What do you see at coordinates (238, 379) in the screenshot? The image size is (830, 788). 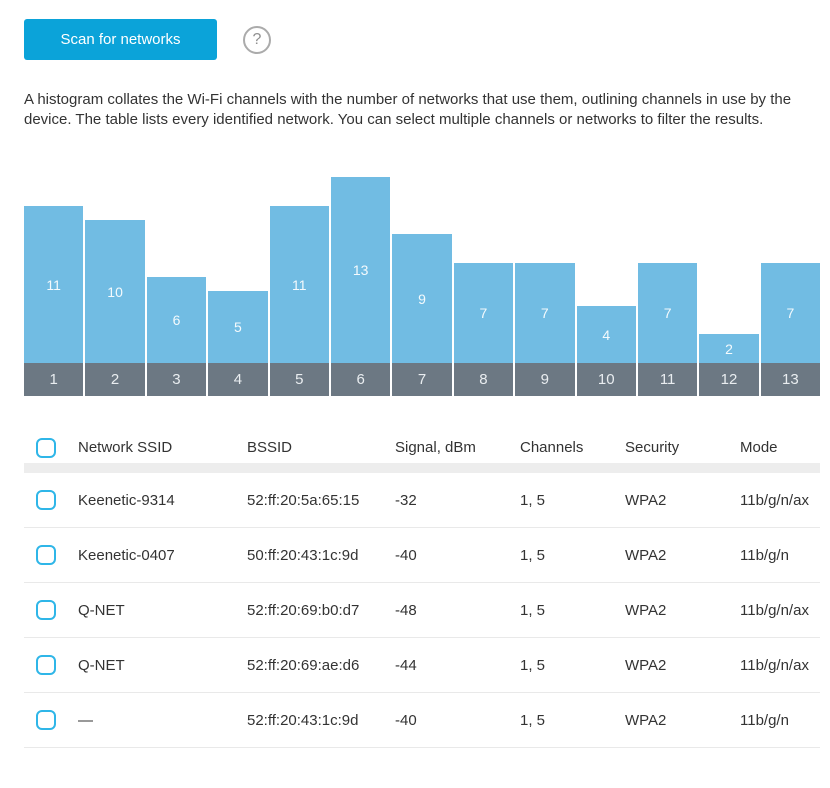 I see `channel-label: 4` at bounding box center [238, 379].